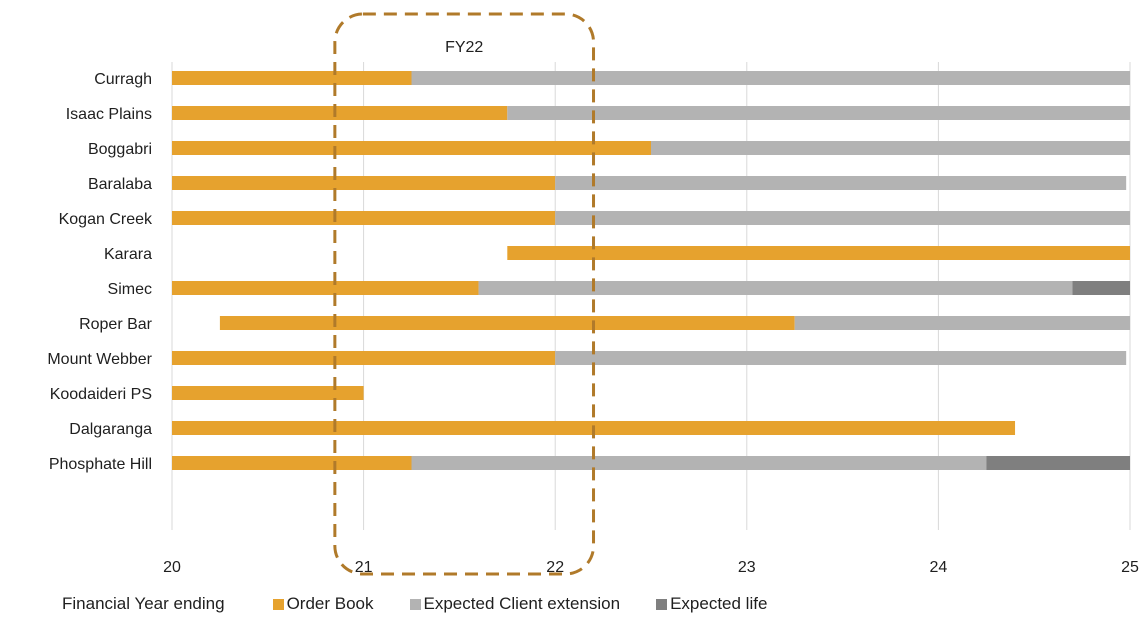  Describe the element at coordinates (110, 429) in the screenshot. I see `category-label-dalgaranga: Dalgaranga` at that location.